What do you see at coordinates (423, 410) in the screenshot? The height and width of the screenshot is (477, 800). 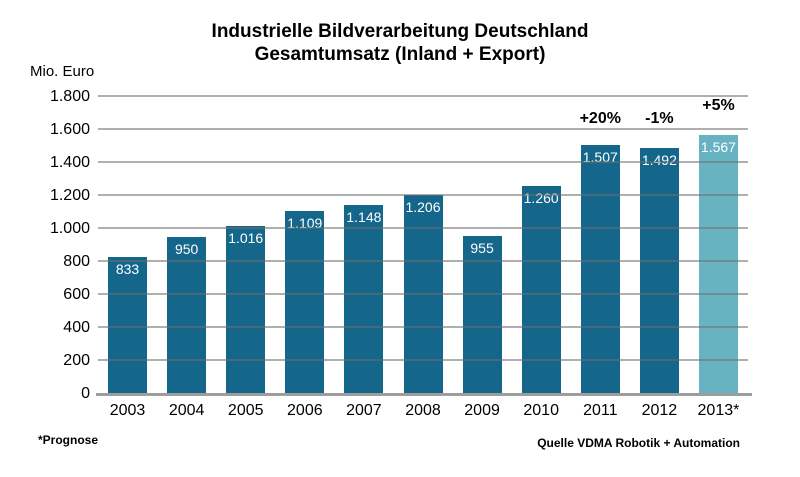 I see `x-tick-label: 2008` at bounding box center [423, 410].